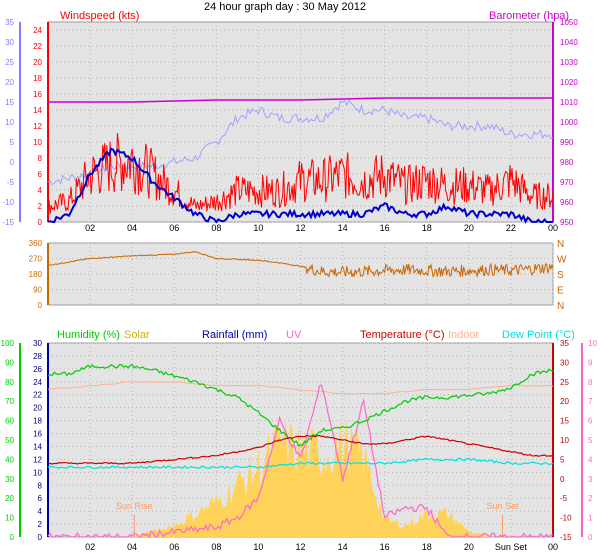 Image resolution: width=600 pixels, height=555 pixels. What do you see at coordinates (40, 206) in the screenshot?
I see `wind-y-tick: 2` at bounding box center [40, 206].